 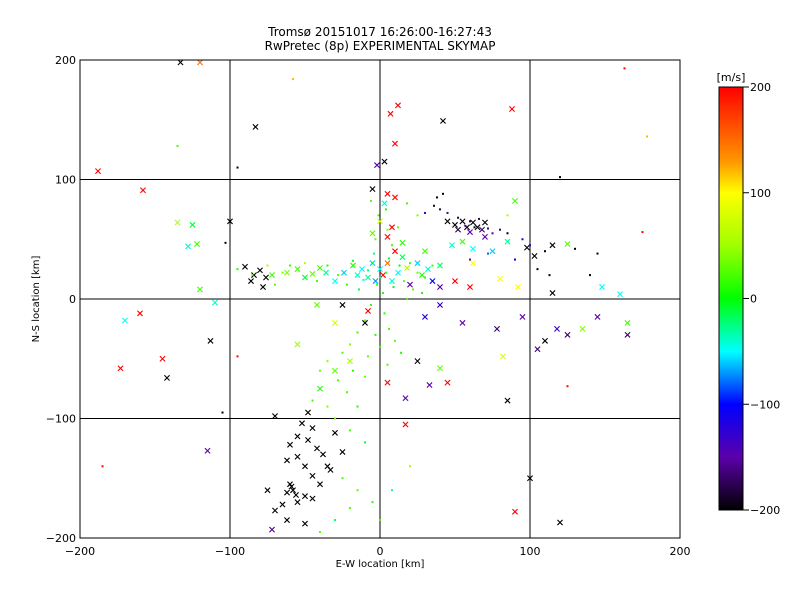 I want to click on chart-title: Tromsø 20151017 16:26:00-16:27:43, so click(x=379, y=32).